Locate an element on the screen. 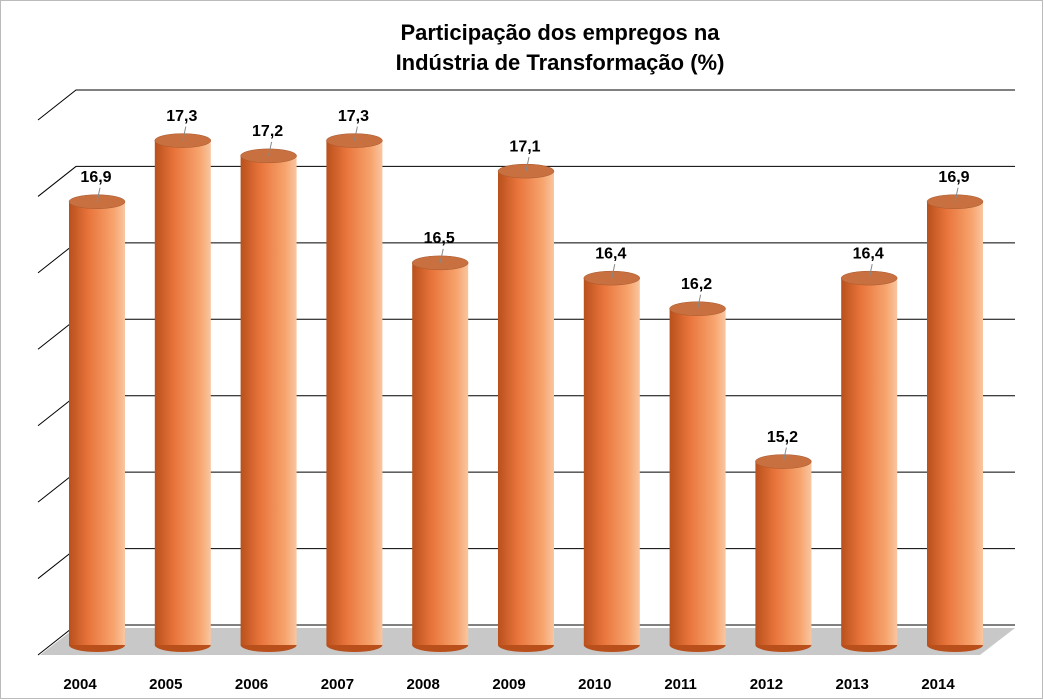 The width and height of the screenshot is (1044, 700). chart-title: Indústria de Transformação (%) is located at coordinates (560, 62).